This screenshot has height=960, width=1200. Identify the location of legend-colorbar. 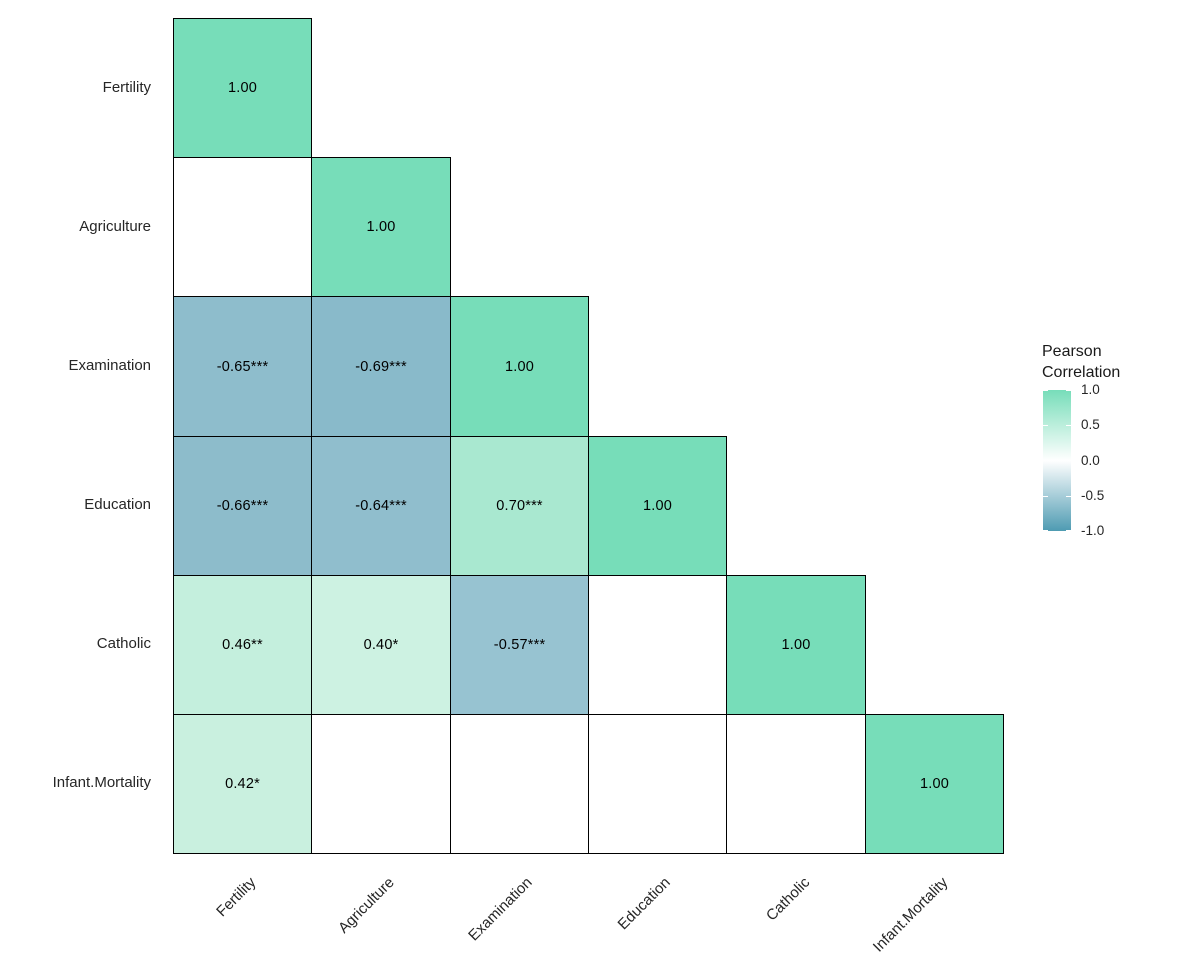
(1057, 460).